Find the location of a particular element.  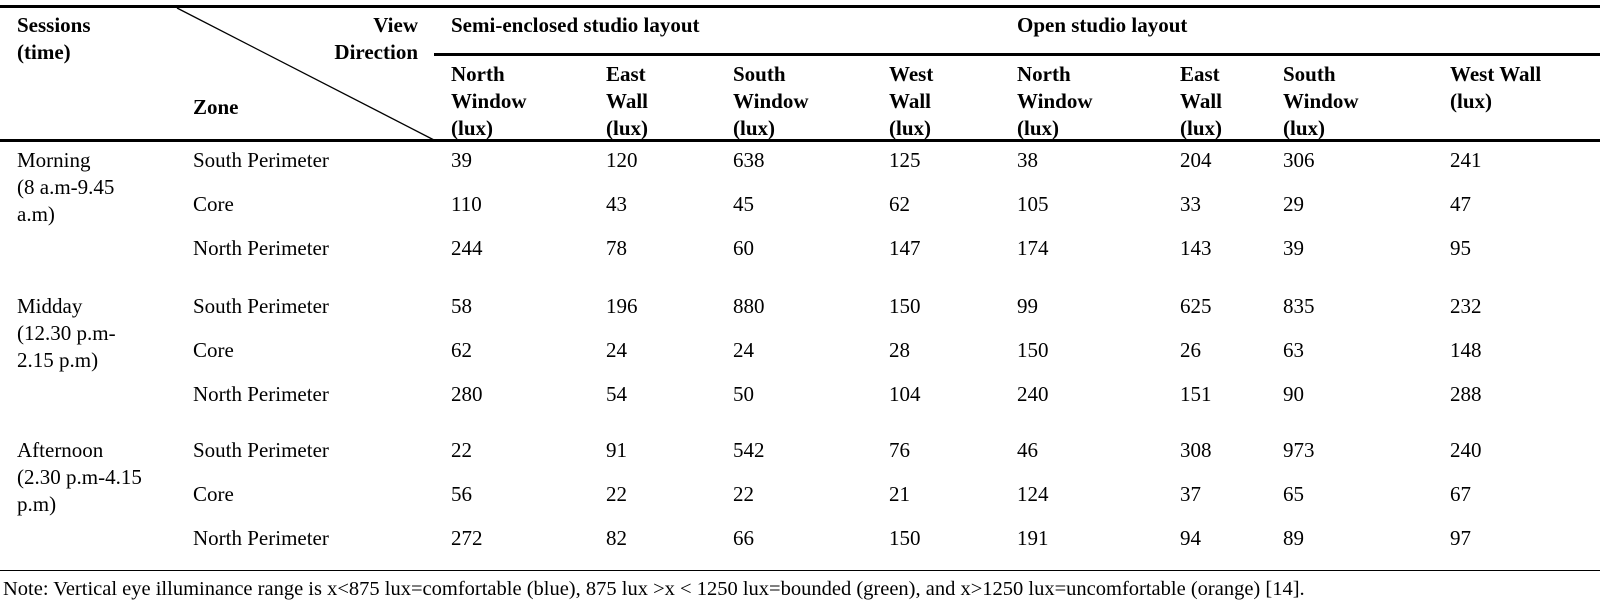

value-cell: 241 is located at coordinates (1466, 160).